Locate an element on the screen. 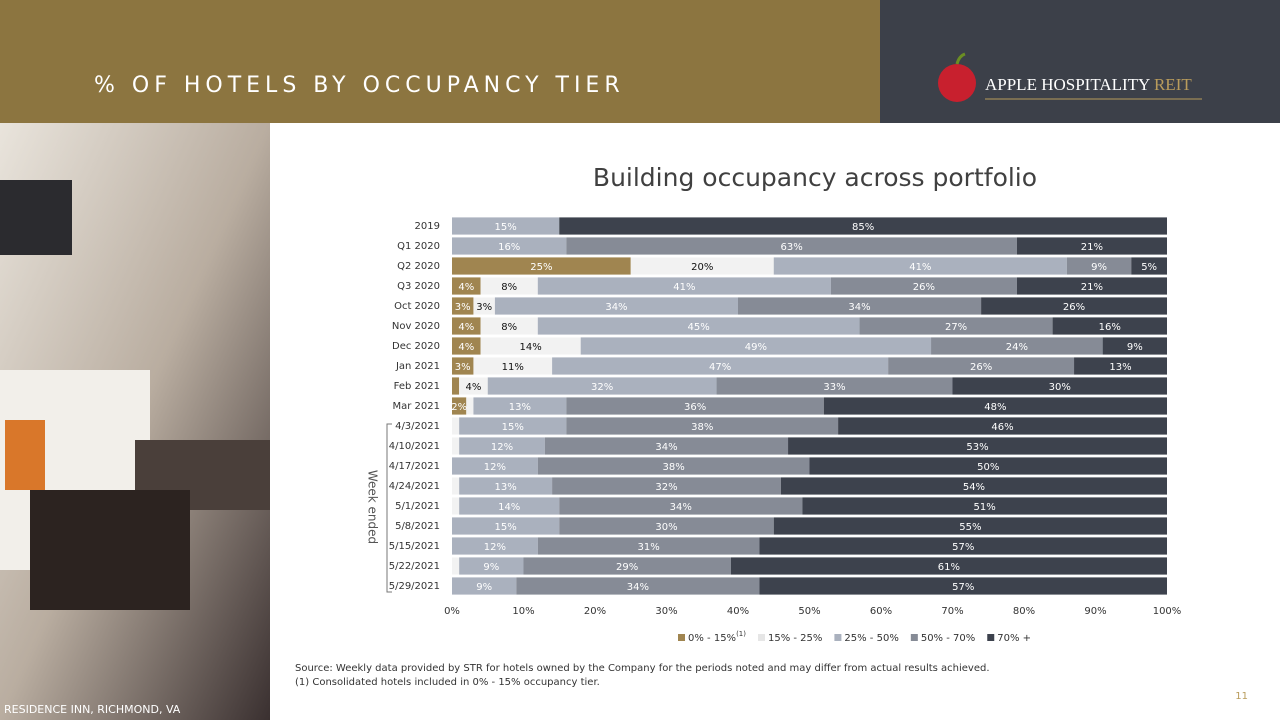 Image resolution: width=1280 pixels, height=724 pixels. data-label: 33% is located at coordinates (834, 387).